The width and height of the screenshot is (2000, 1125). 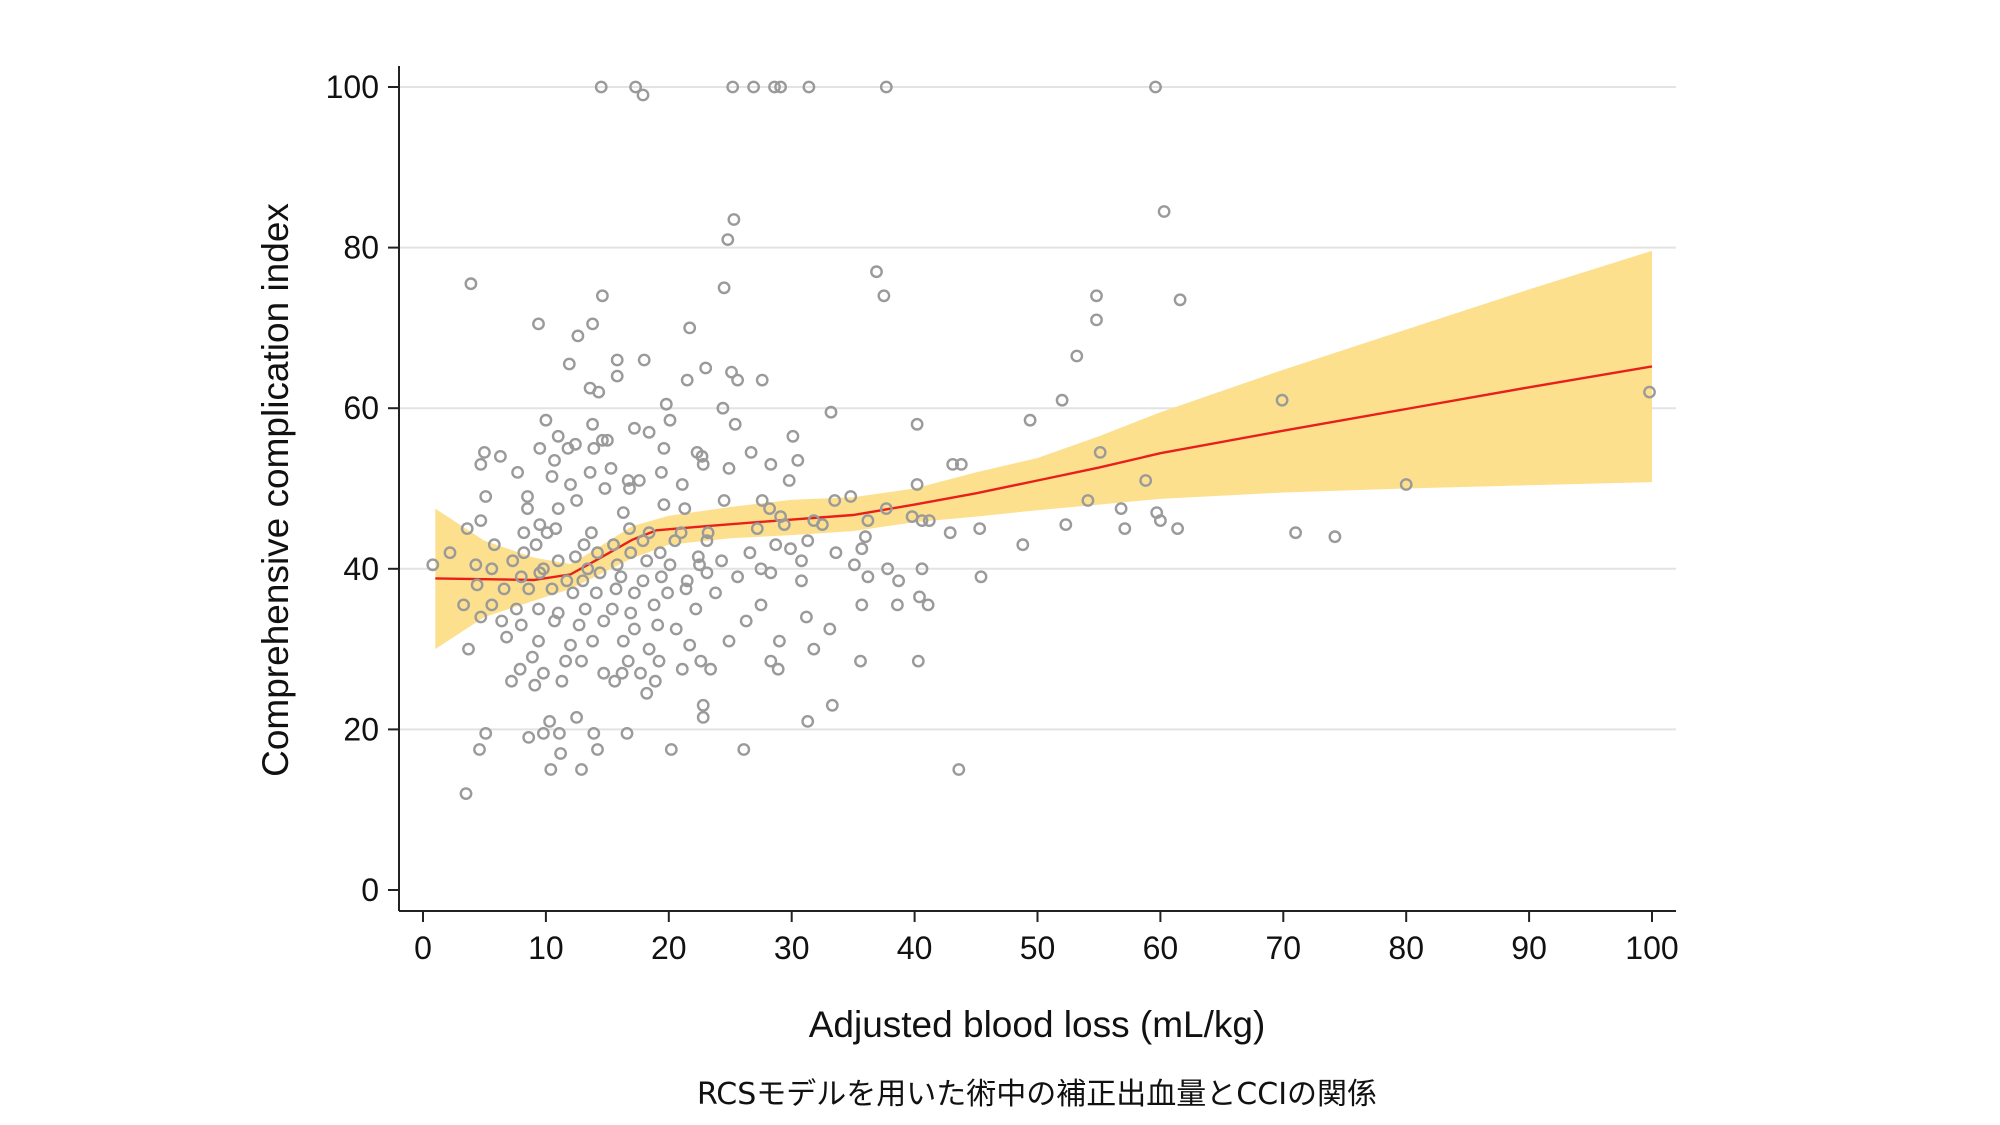 I want to click on y-tick-label: 20, so click(x=361, y=729).